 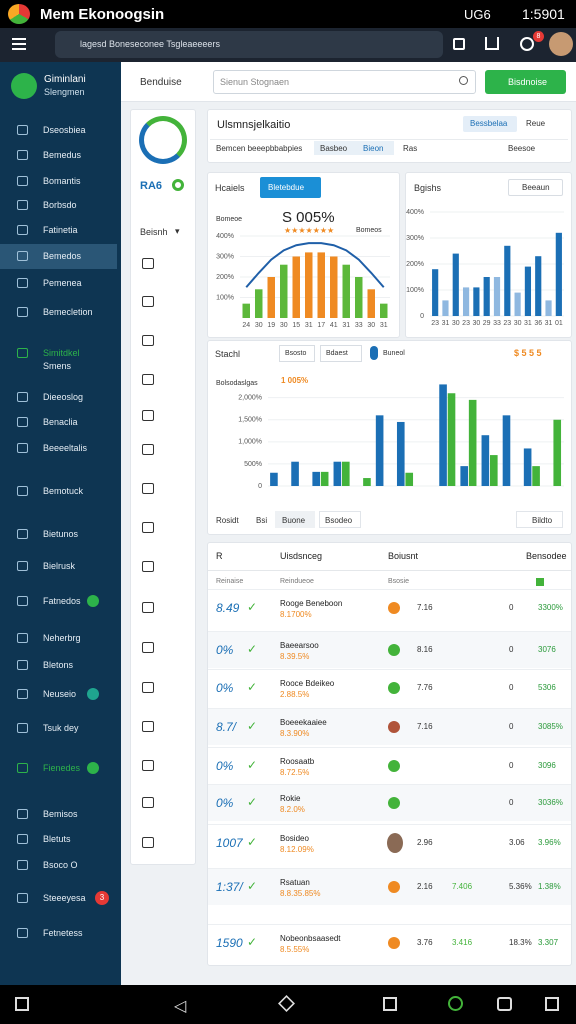 What do you see at coordinates (60, 205) in the screenshot?
I see `sidebar-item: Borbsdo` at bounding box center [60, 205].